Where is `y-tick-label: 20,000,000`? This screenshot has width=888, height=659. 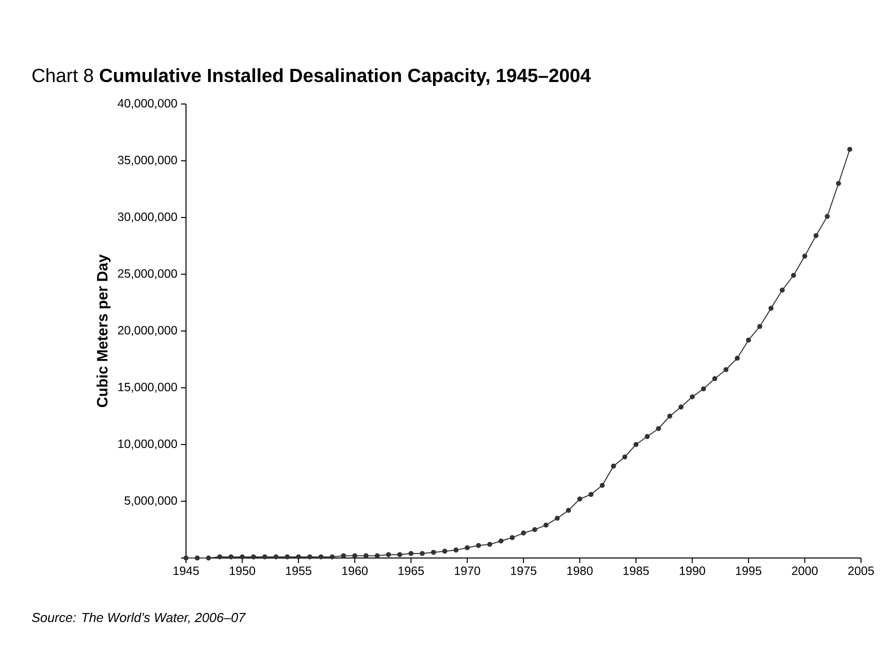
y-tick-label: 20,000,000 is located at coordinates (147, 331).